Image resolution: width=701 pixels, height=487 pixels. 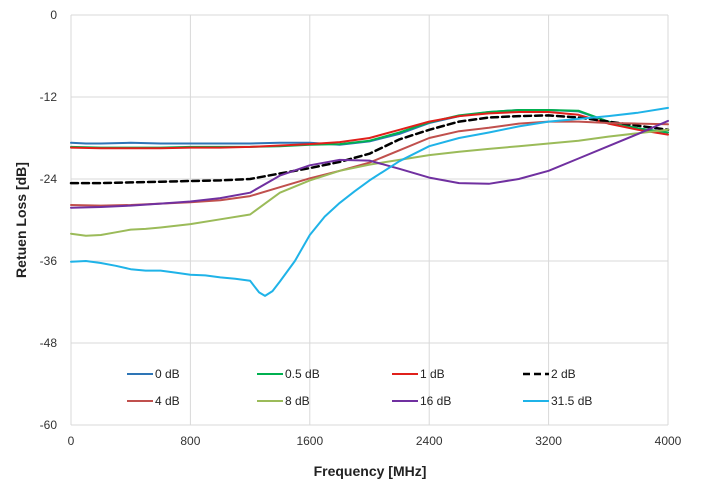 I want to click on y-tick-label: -60, so click(x=49, y=425).